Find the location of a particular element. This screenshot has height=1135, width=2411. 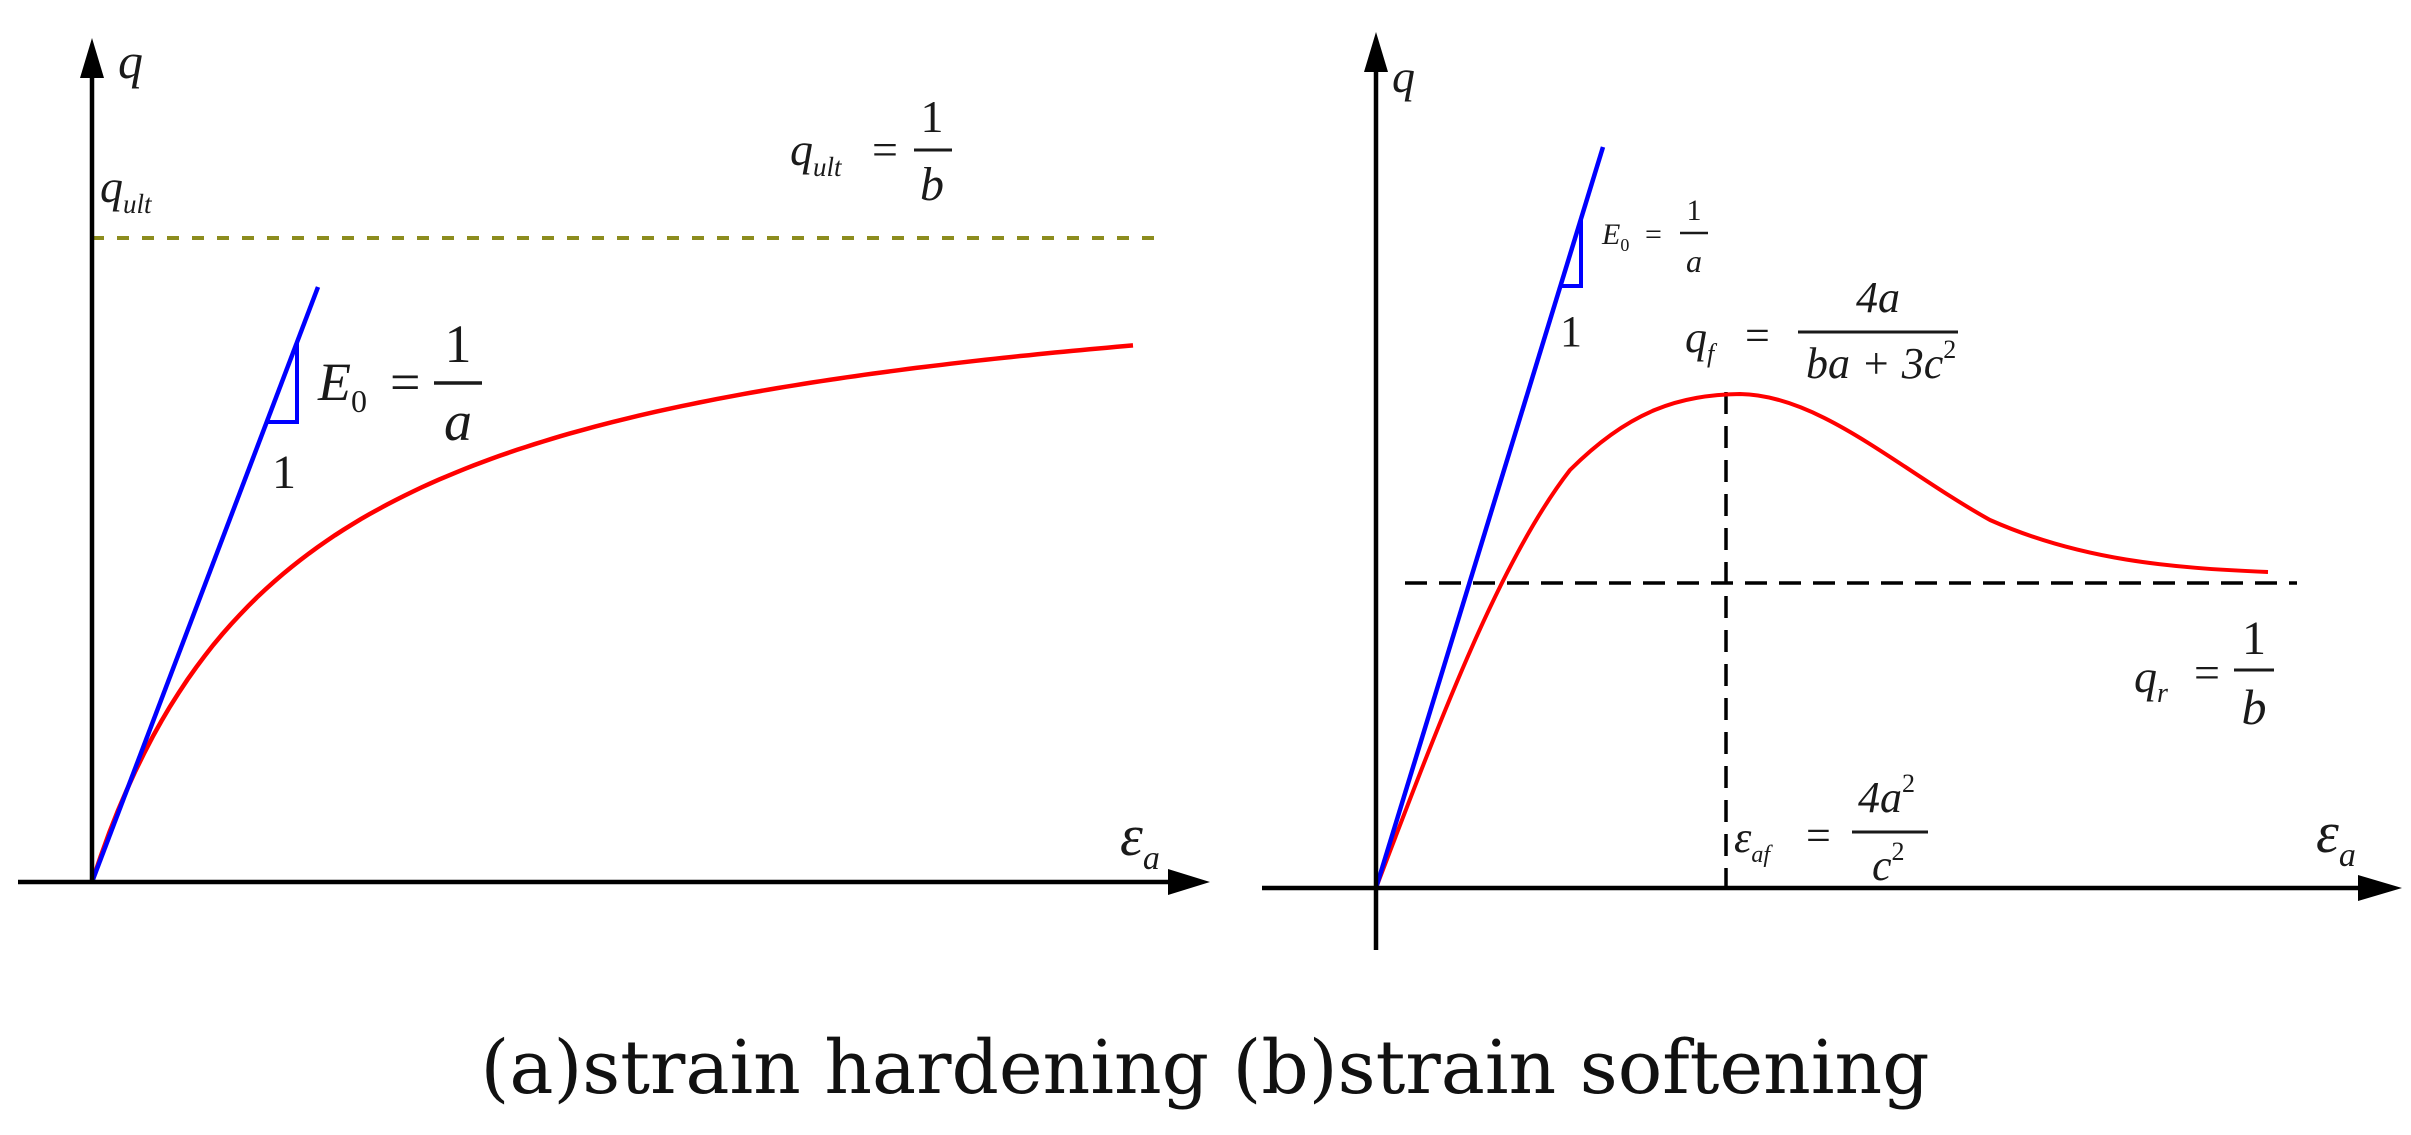

panel-b-y-axis-arrowhead is located at coordinates (1376, 52).